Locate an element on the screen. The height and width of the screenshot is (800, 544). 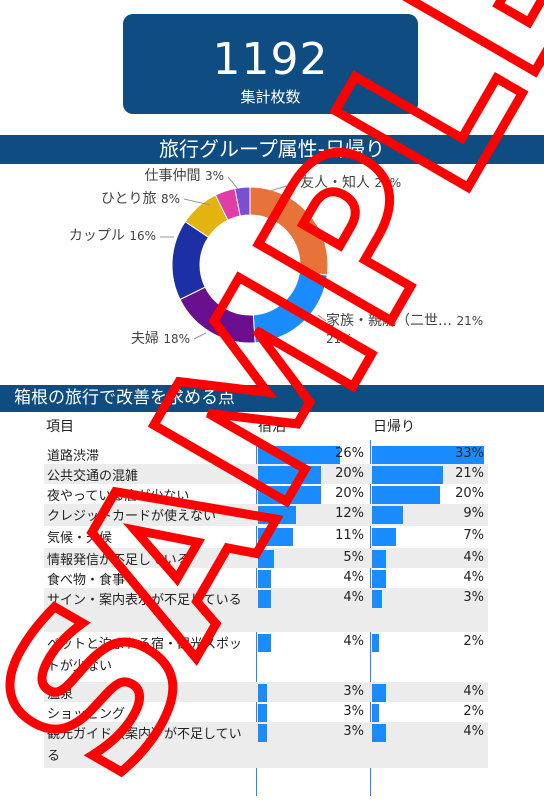
header-daytrip: 日帰り is located at coordinates (394, 427).